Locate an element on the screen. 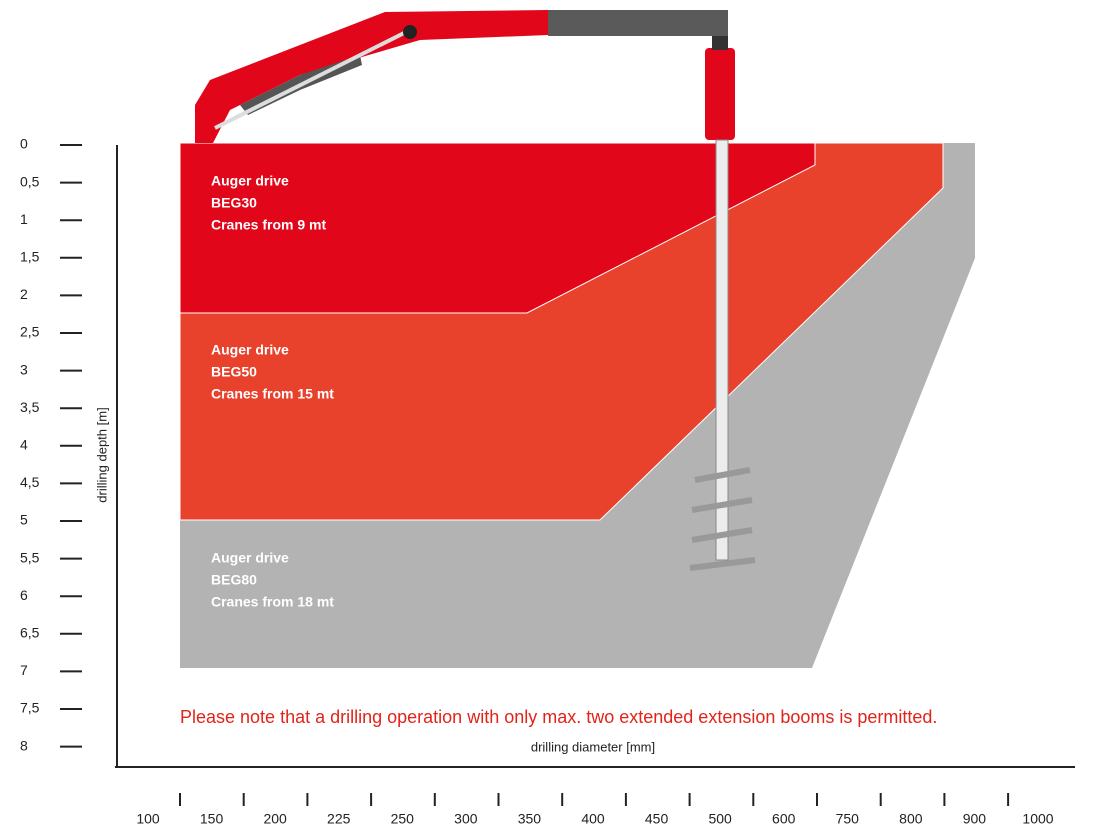 Image resolution: width=1100 pixels, height=834 pixels. x-tick-label: 100 is located at coordinates (148, 819).